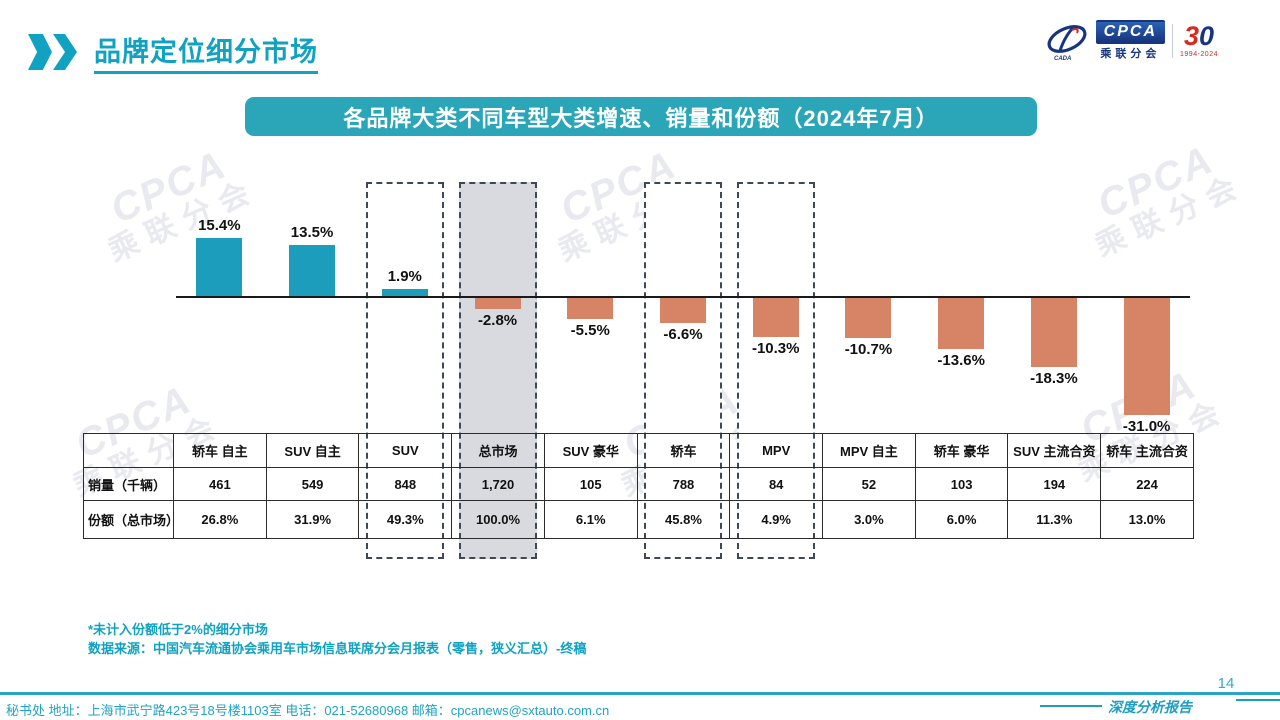  Describe the element at coordinates (869, 519) in the screenshot. I see `table-cell: 3.0%` at that location.